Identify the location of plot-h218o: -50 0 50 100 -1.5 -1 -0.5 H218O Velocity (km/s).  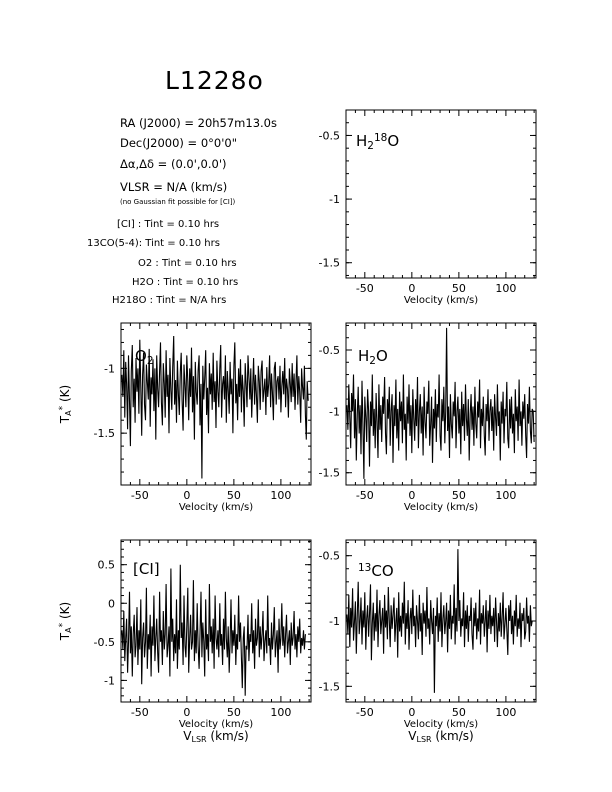
(428, 207).